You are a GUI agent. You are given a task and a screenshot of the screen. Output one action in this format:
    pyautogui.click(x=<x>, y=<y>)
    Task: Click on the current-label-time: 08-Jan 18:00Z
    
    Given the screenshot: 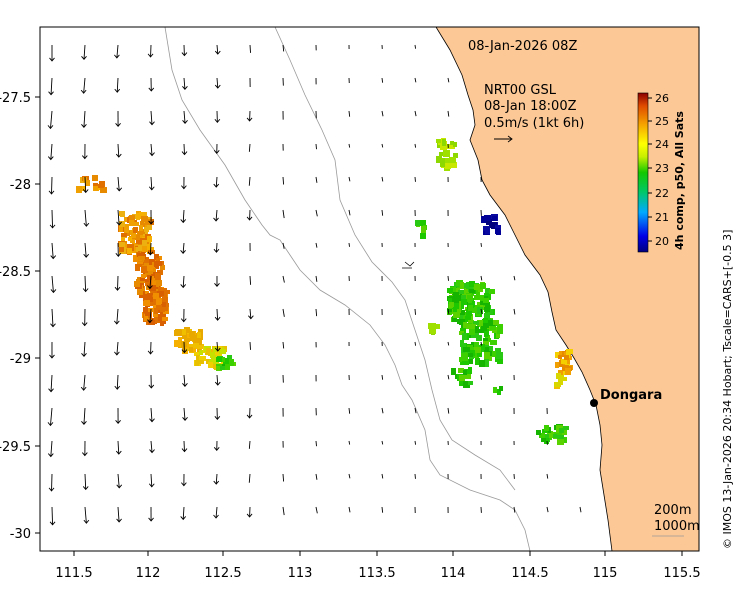 What is the action you would take?
    pyautogui.click(x=530, y=106)
    